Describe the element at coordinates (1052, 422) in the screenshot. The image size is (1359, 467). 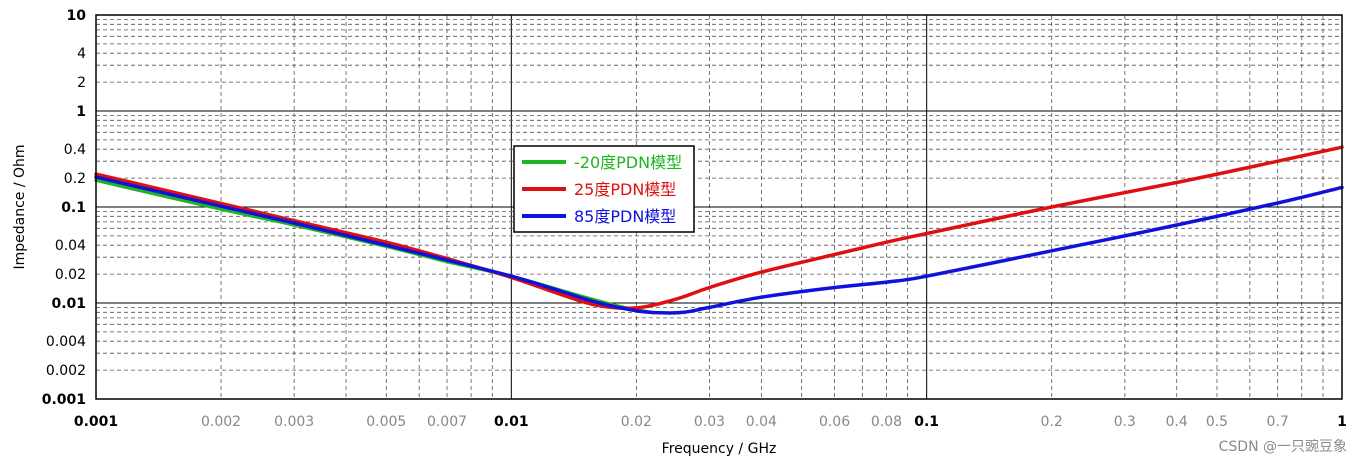
I see `x-tick-label: 0.2` at that location.